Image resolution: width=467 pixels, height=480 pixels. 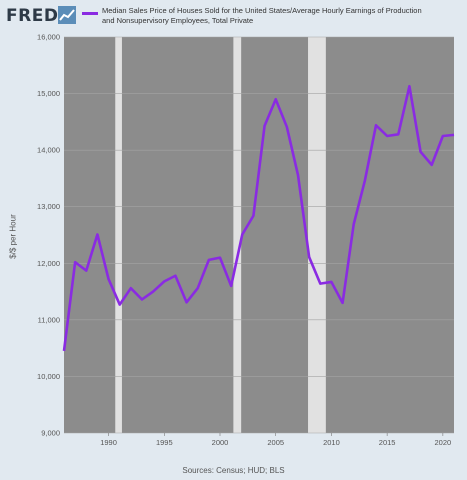 I want to click on x-tick-label: 1990, so click(x=108, y=442).